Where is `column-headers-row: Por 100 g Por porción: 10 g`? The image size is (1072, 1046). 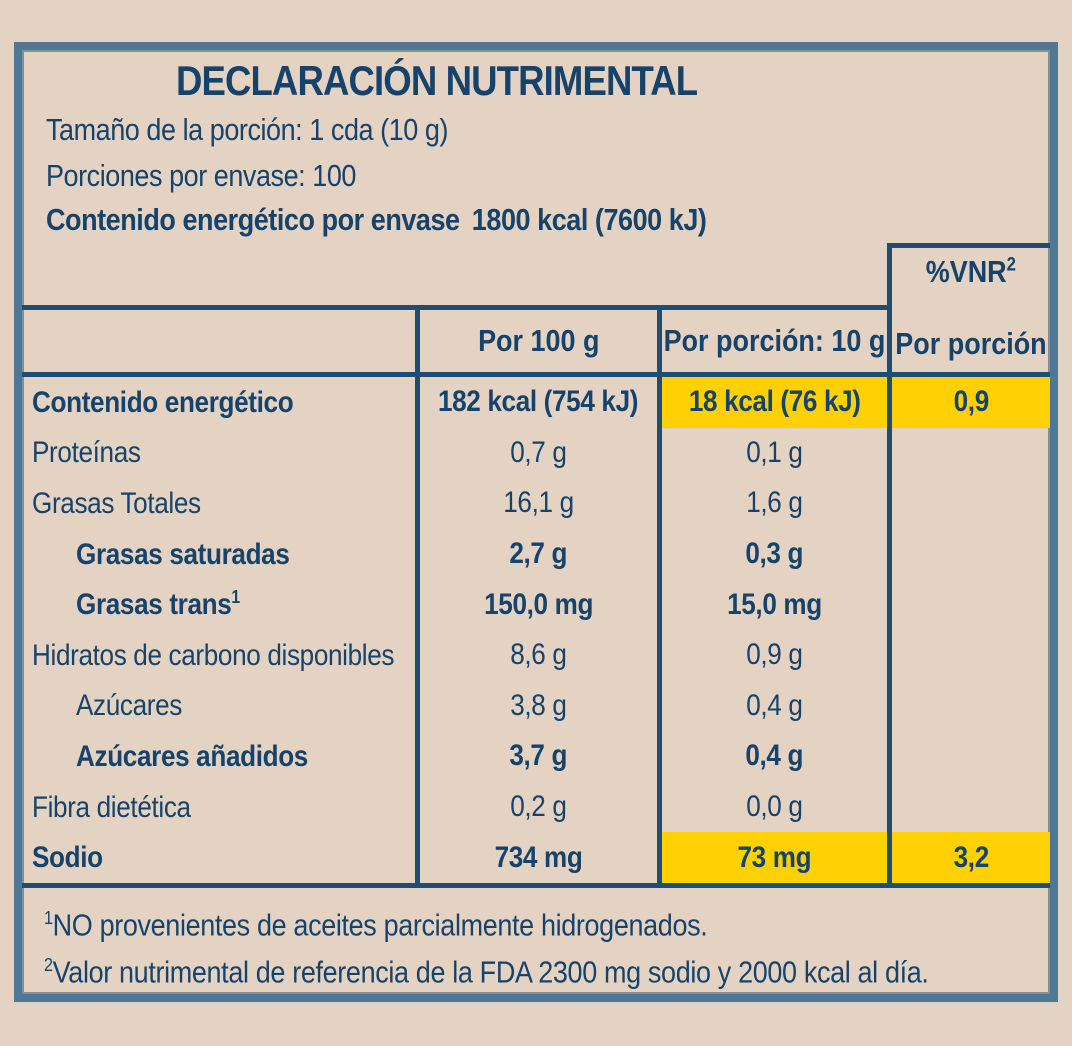 column-headers-row: Por 100 g Por porción: 10 g is located at coordinates (454, 338).